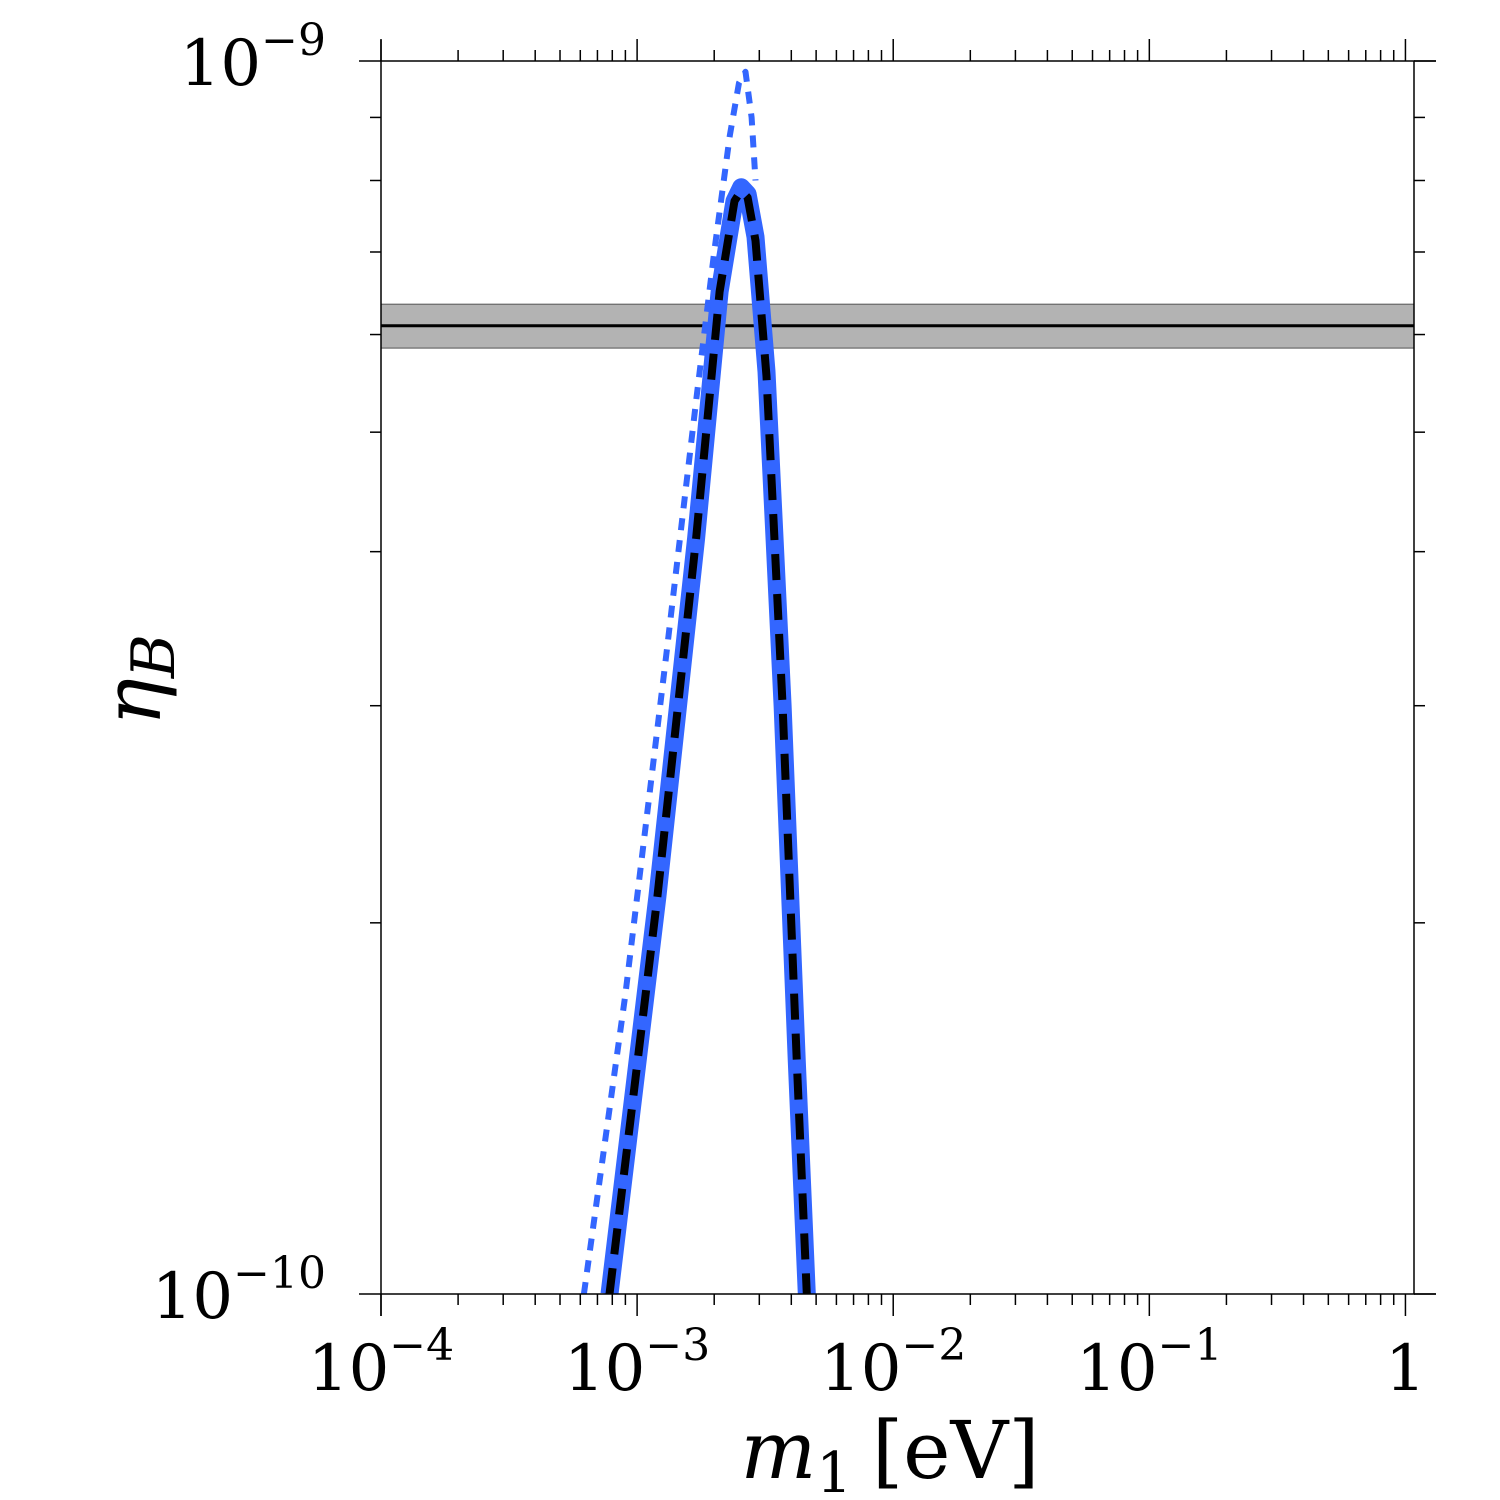  Describe the element at coordinates (253, 58) in the screenshot. I see `y-tick-label: 10−9` at that location.